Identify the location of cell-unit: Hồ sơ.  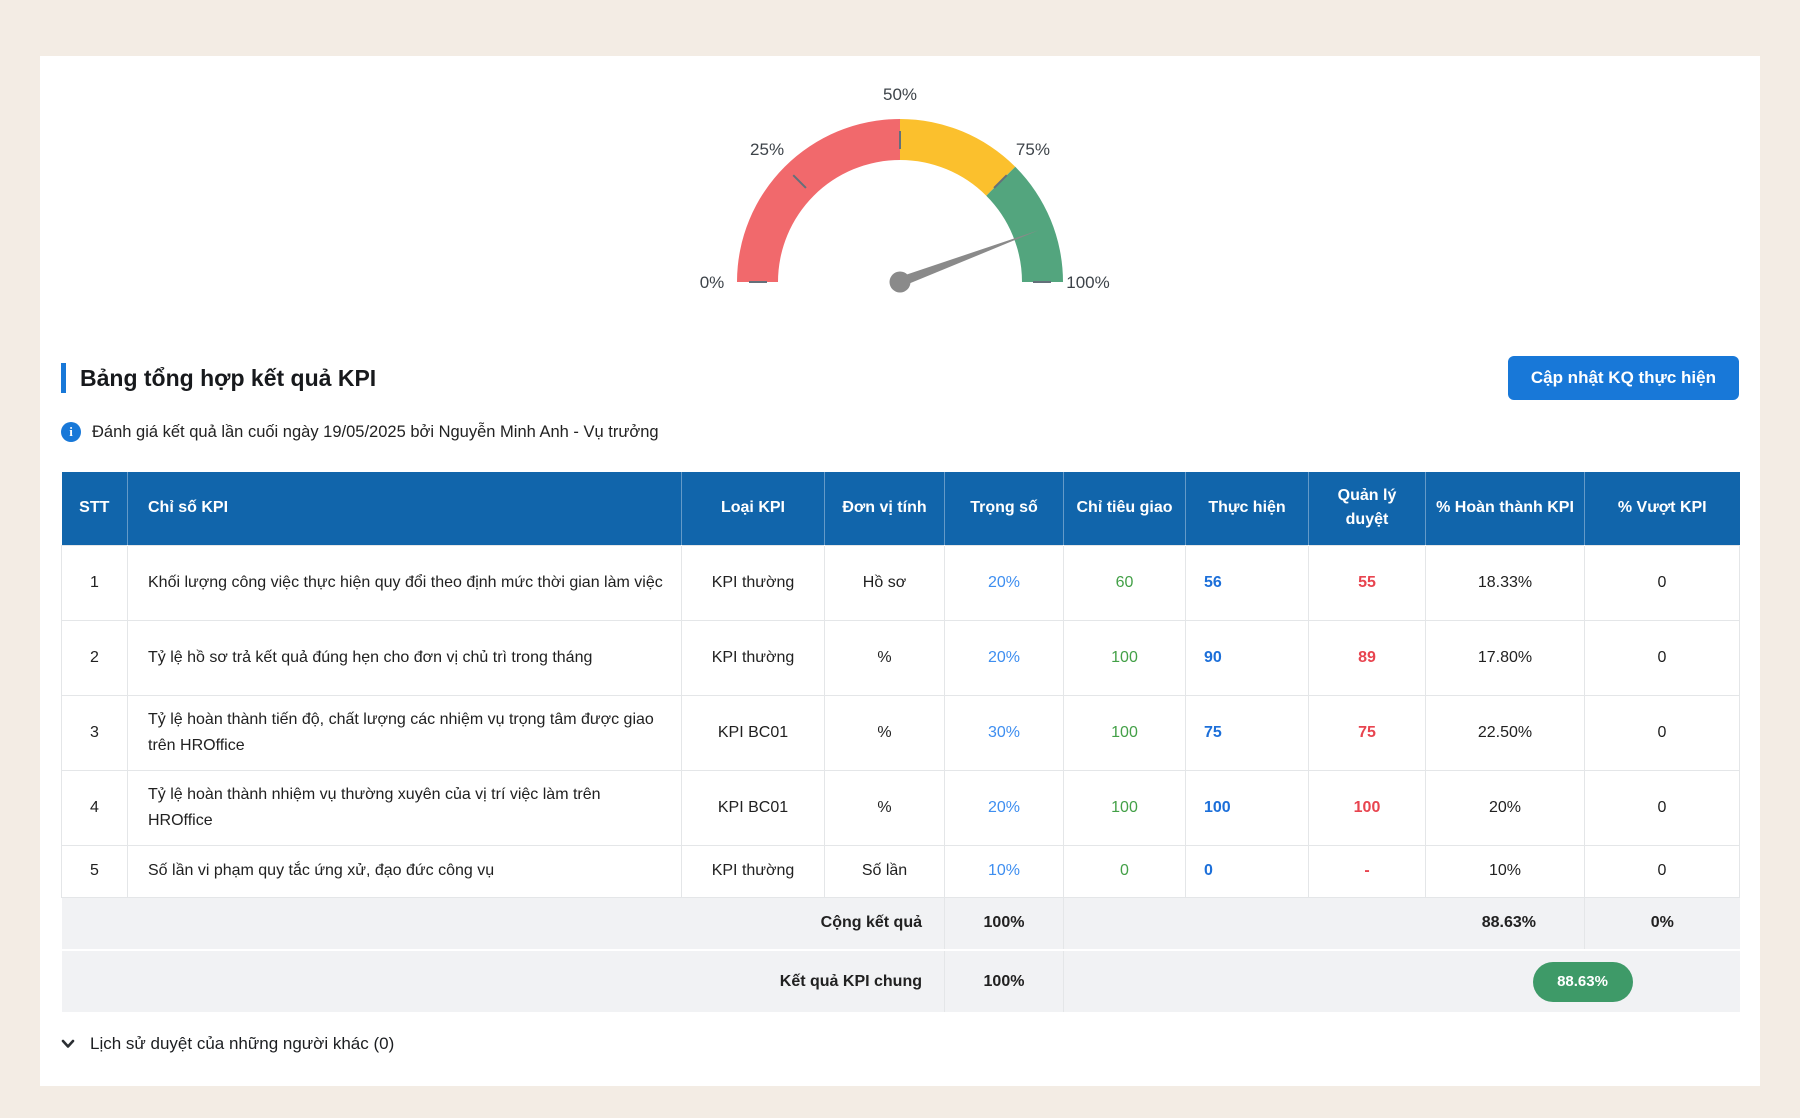
(884, 582).